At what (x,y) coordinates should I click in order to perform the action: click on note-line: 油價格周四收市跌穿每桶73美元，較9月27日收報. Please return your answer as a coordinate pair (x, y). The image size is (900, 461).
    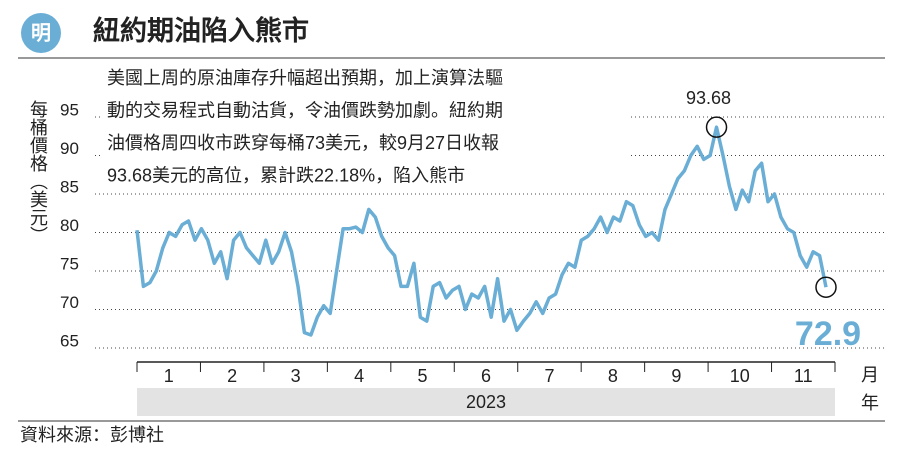
    Looking at the image, I should click on (303, 143).